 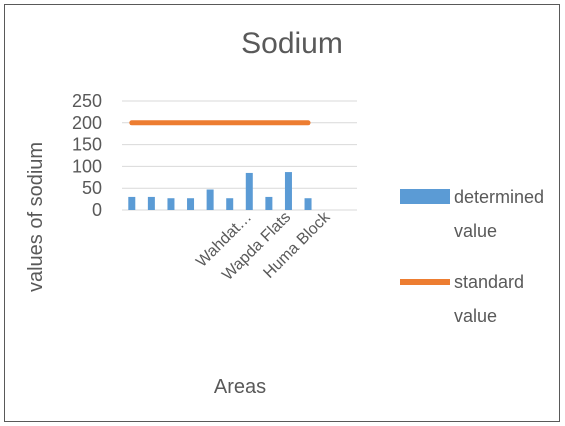 What do you see at coordinates (87, 101) in the screenshot?
I see `y-tick-label: 250` at bounding box center [87, 101].